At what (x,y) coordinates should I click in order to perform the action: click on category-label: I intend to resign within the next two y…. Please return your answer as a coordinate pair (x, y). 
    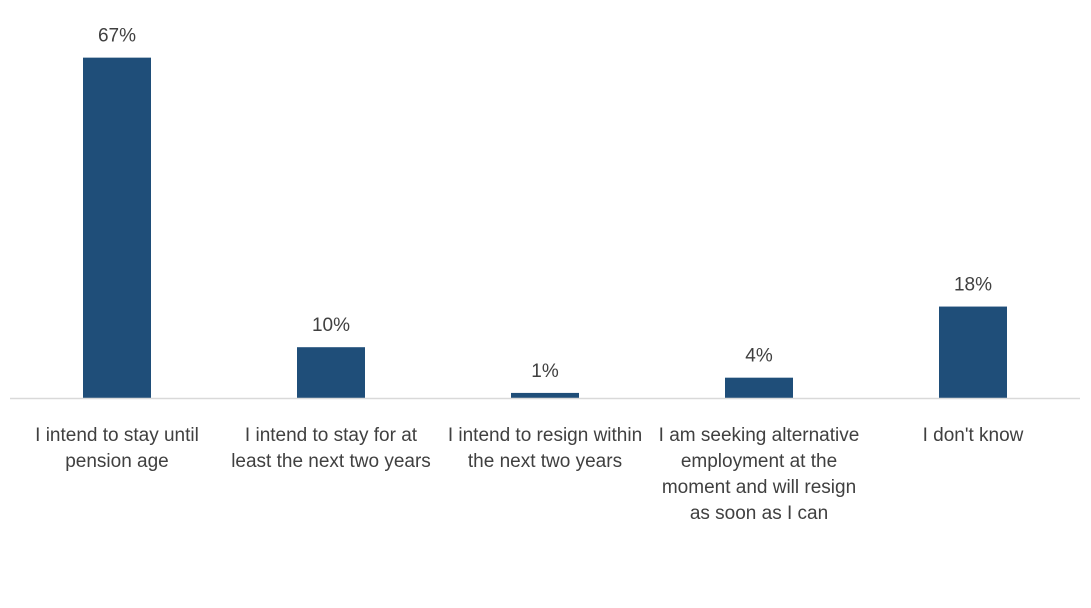
    Looking at the image, I should click on (545, 448).